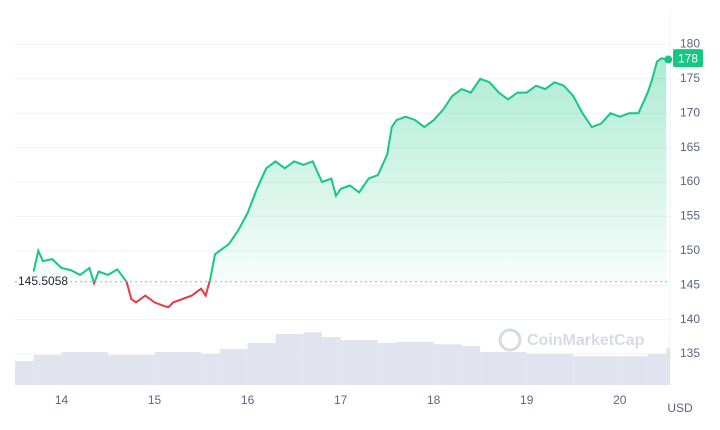 Image resolution: width=720 pixels, height=430 pixels. What do you see at coordinates (248, 400) in the screenshot?
I see `x-tick-label: 16` at bounding box center [248, 400].